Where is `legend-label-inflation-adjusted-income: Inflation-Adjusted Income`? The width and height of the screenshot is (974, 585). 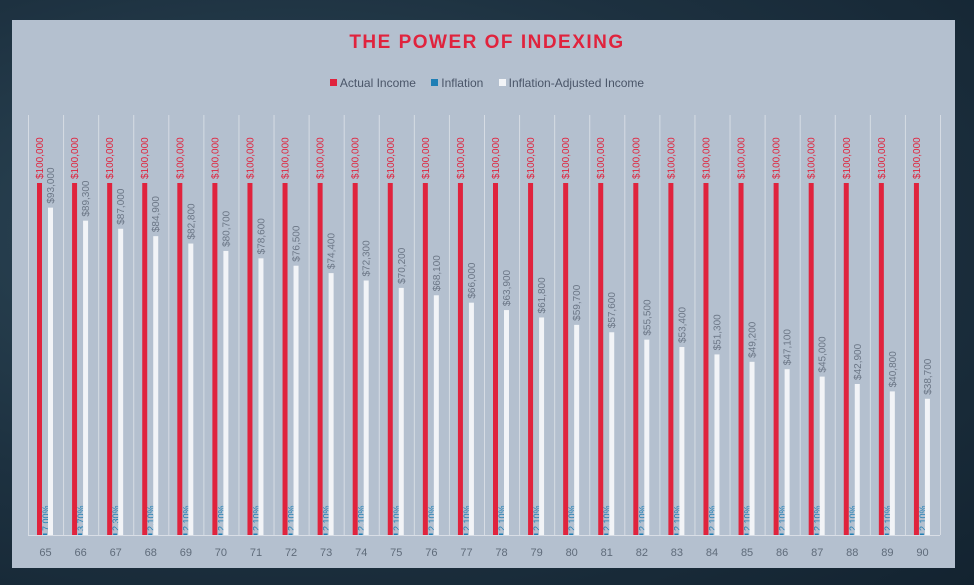
legend-label-inflation-adjusted-income: Inflation-Adjusted Income is located at coordinates (576, 83).